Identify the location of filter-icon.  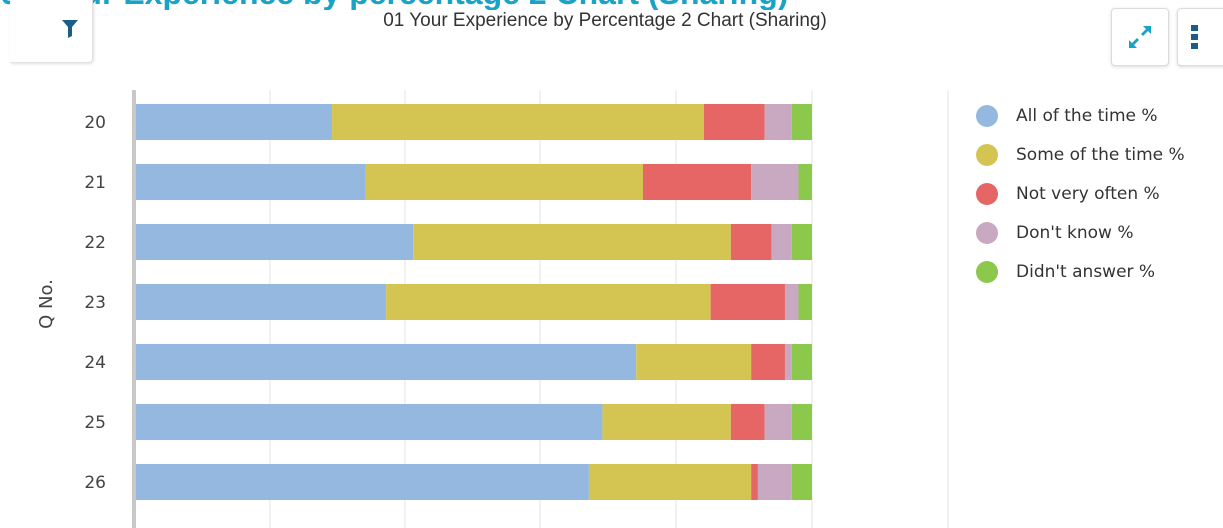
(70, 29).